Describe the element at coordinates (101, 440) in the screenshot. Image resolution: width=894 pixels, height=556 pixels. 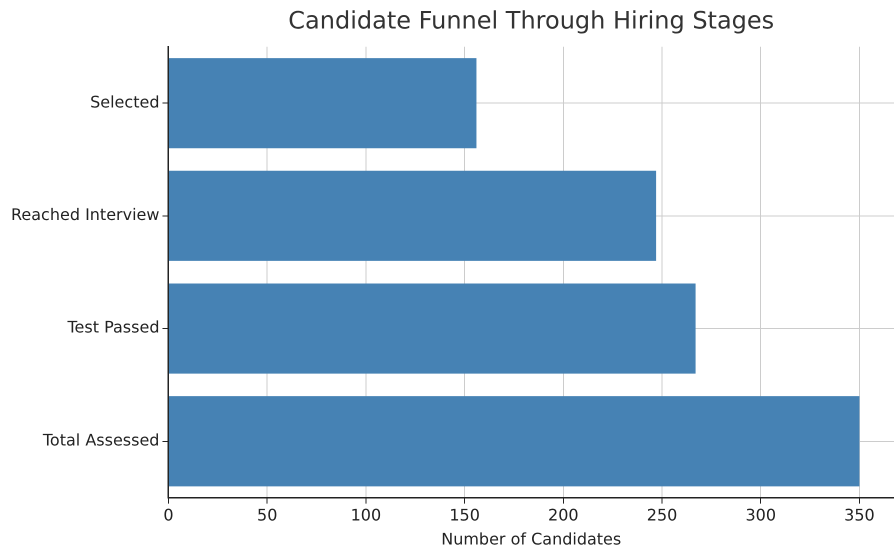
I see `y-tick-label: Total Assessed` at that location.